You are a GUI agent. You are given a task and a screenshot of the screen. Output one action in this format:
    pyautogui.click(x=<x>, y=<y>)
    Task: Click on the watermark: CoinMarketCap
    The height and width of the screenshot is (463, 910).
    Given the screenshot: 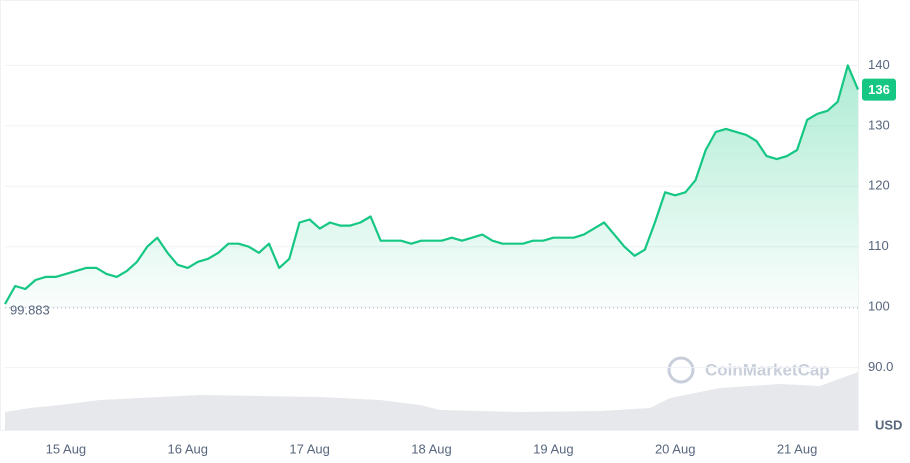 What is the action you would take?
    pyautogui.click(x=748, y=370)
    